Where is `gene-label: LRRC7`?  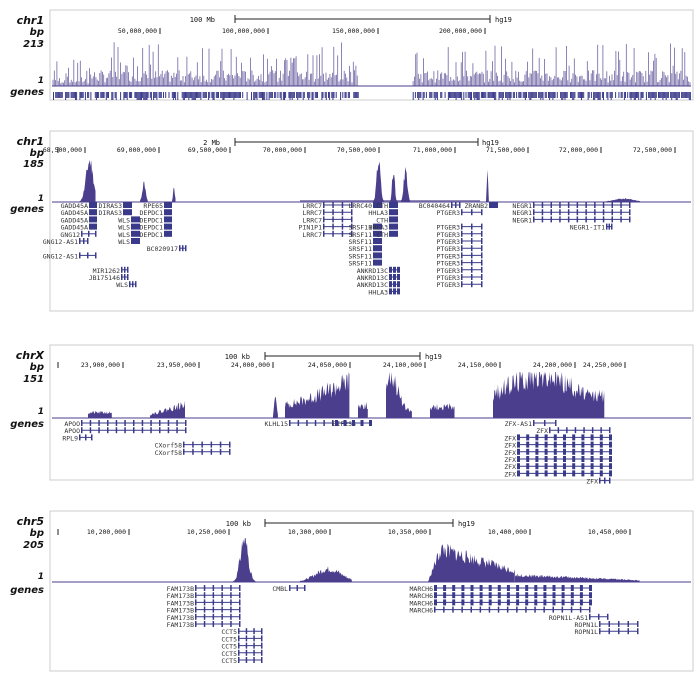
gene-label: LRRC7 is located at coordinates (312, 206).